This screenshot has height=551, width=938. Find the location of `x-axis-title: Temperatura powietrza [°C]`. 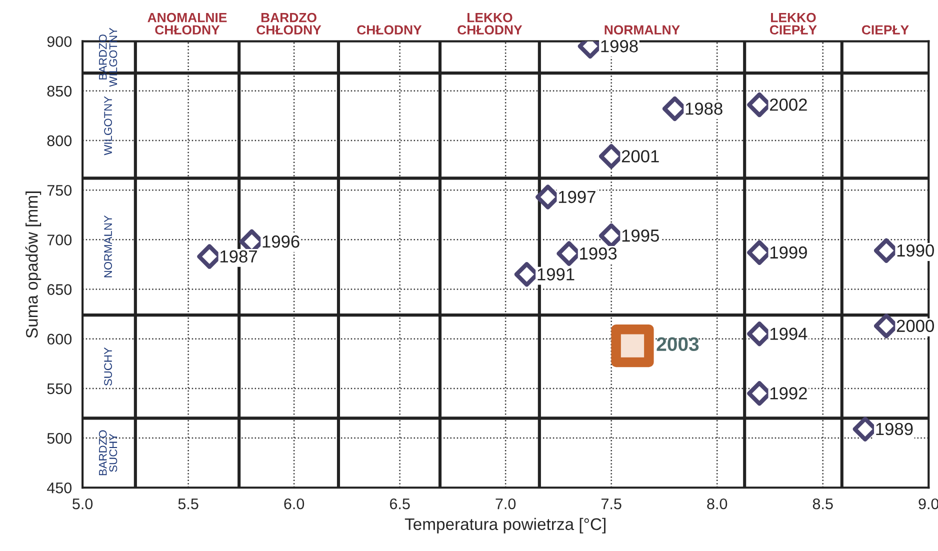

x-axis-title: Temperatura powietrza [°C] is located at coordinates (505, 526).